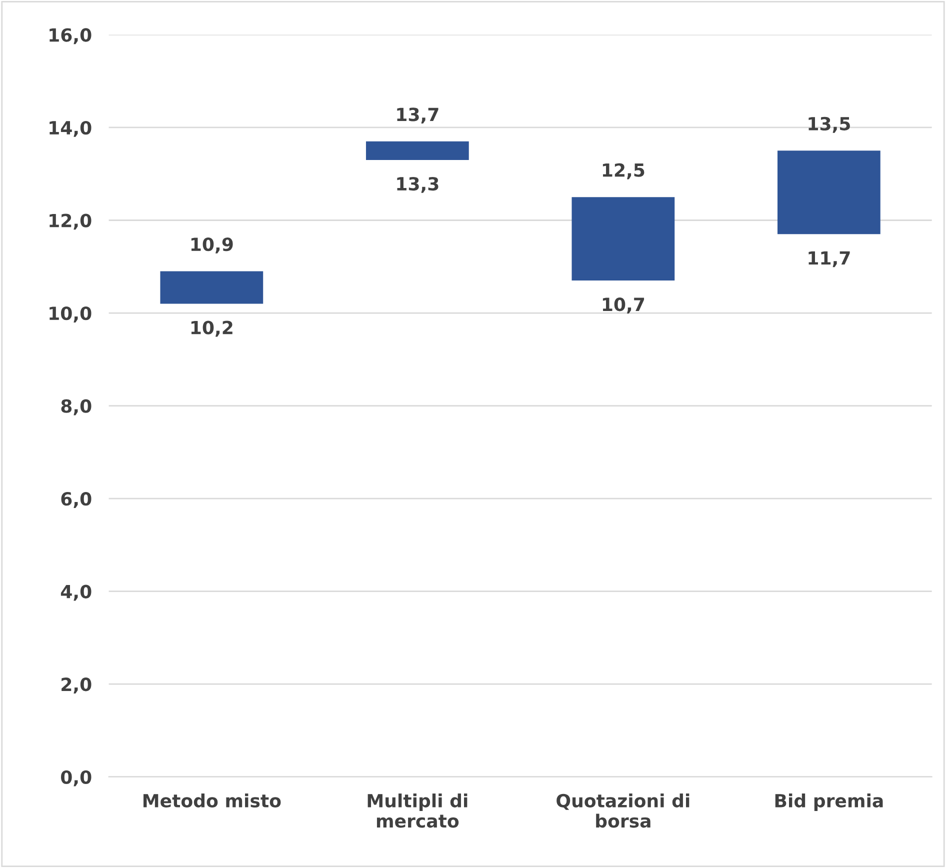  I want to click on y-tick-label: 14,0, so click(71, 128).